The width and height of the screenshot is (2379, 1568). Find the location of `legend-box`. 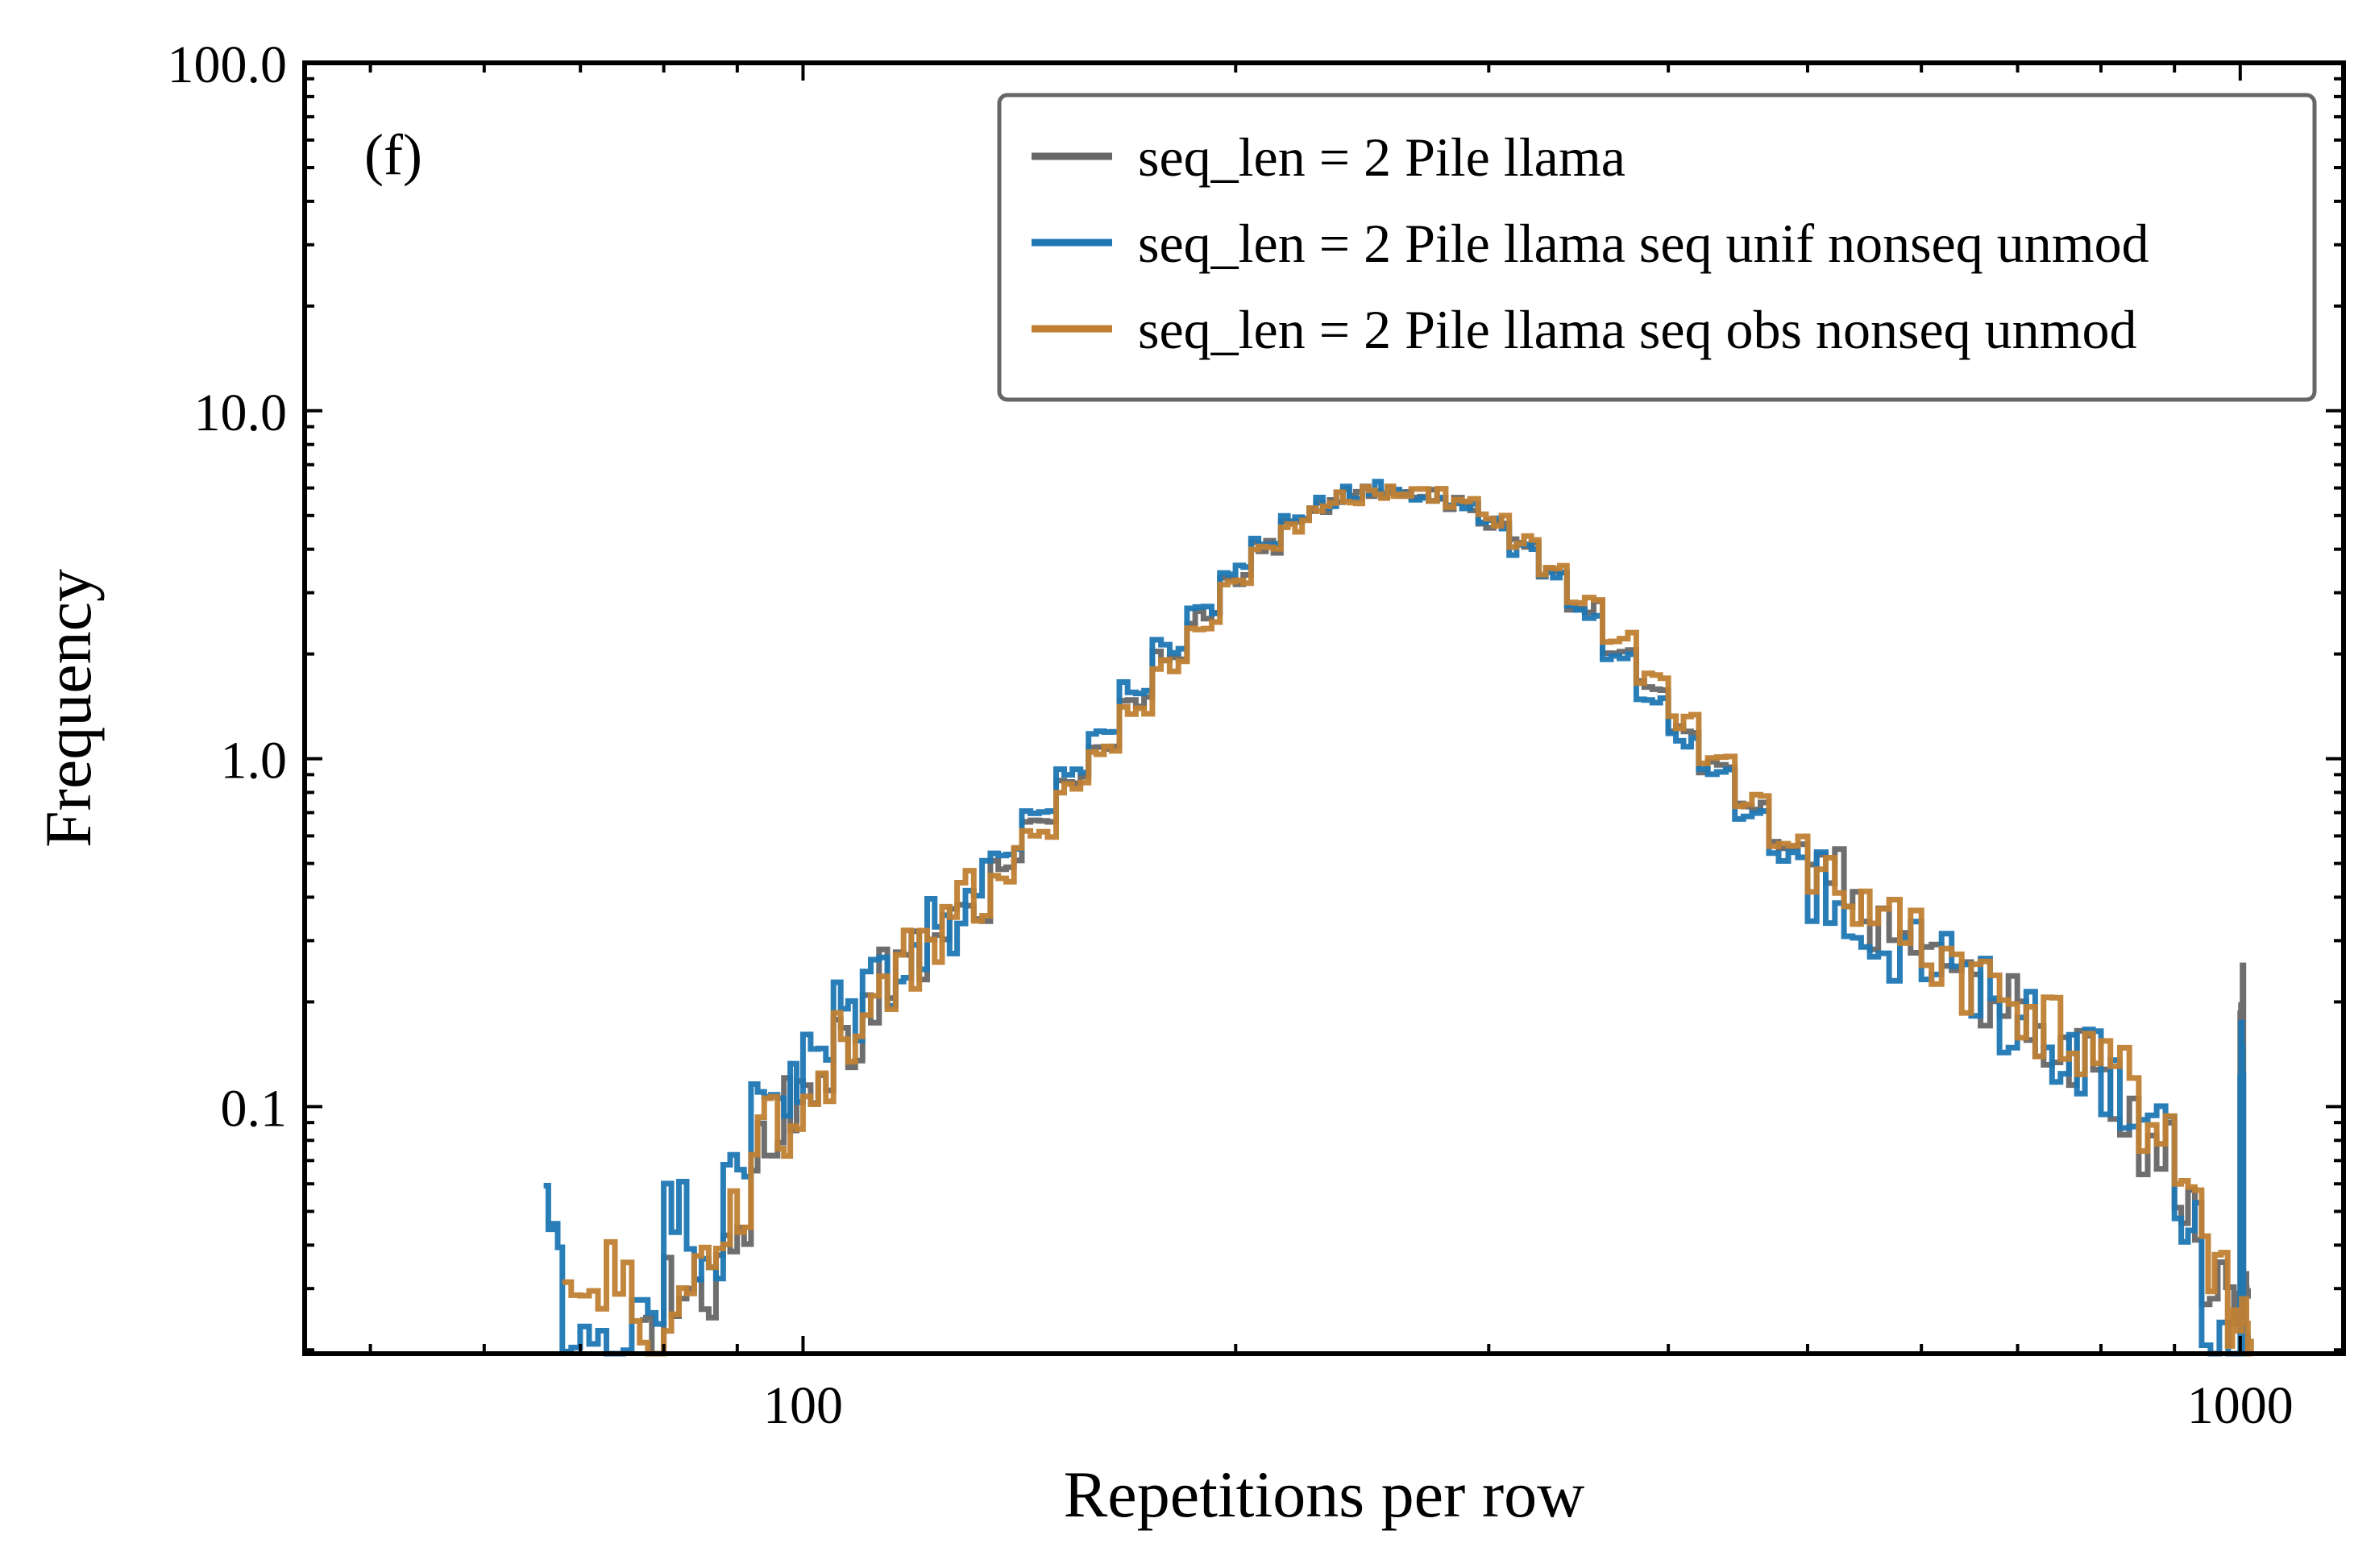

legend-box is located at coordinates (1657, 247).